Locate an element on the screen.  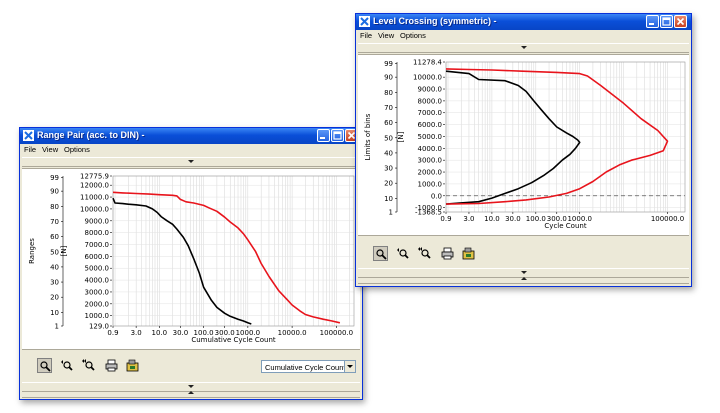
zoom-prev-icon is located at coordinates (67, 365).